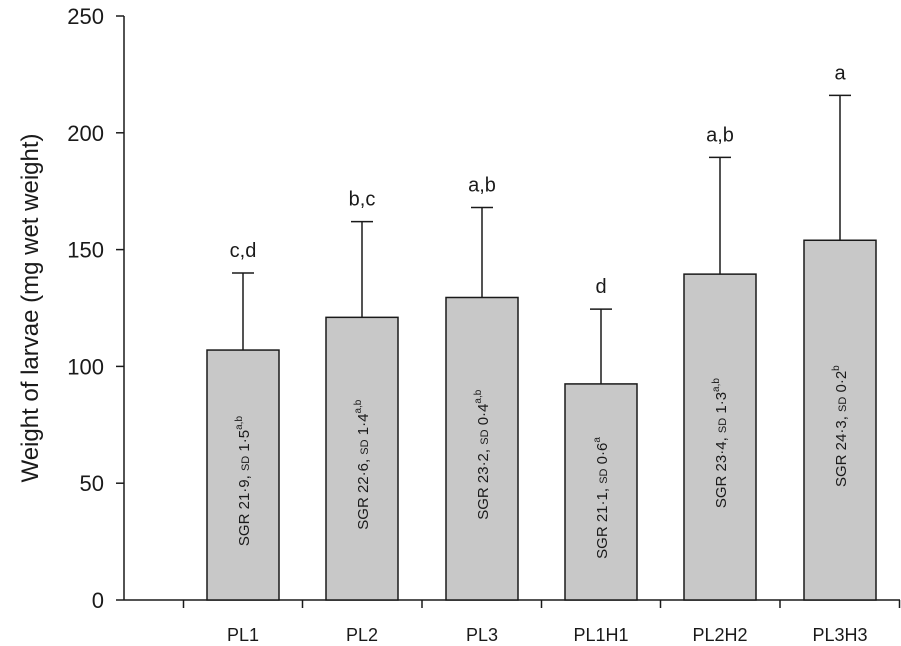 Image resolution: width=901 pixels, height=646 pixels. What do you see at coordinates (719, 635) in the screenshot?
I see `category-label: PL2H2` at bounding box center [719, 635].